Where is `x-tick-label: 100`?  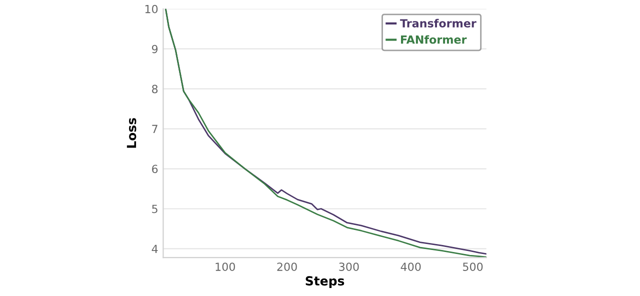
x-tick-label: 100 is located at coordinates (225, 266).